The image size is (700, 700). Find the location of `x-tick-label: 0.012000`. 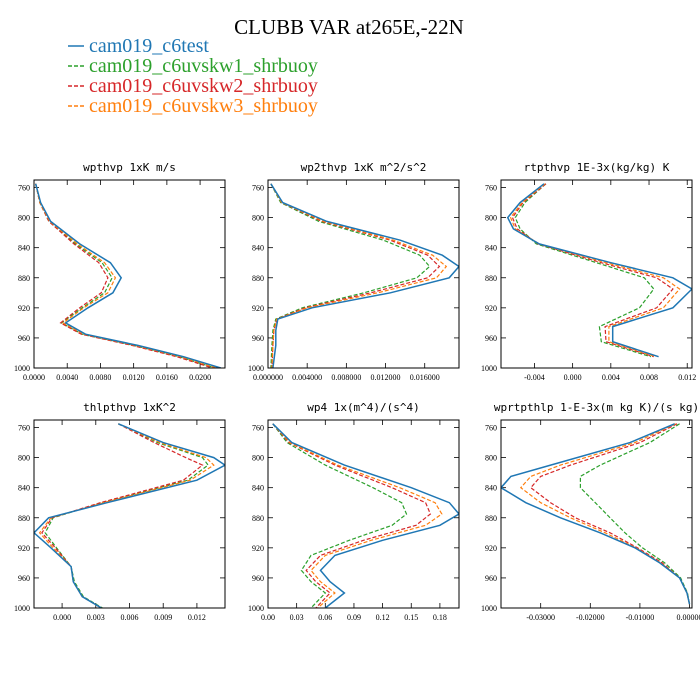

x-tick-label: 0.012000 is located at coordinates (386, 377).